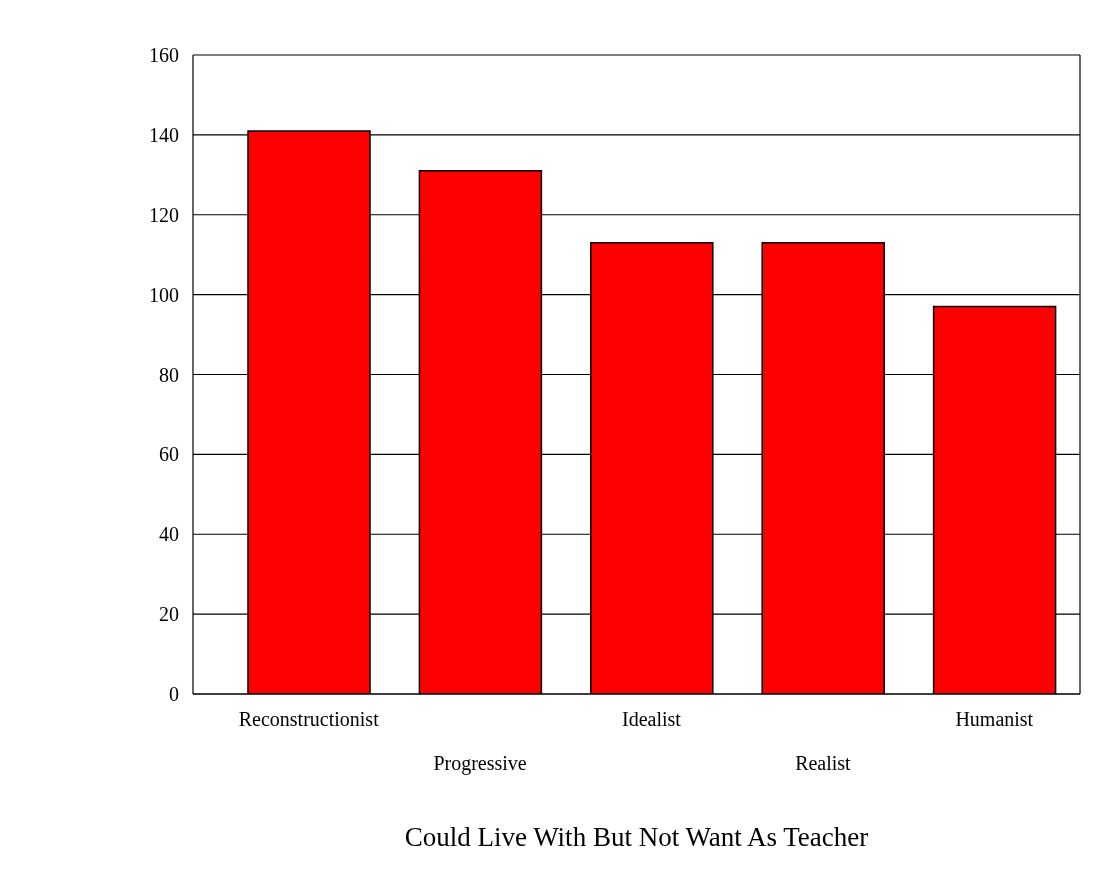 The image size is (1097, 882). Describe the element at coordinates (636, 837) in the screenshot. I see `x-axis-title: Could Live With But Not Want As Teacher` at that location.